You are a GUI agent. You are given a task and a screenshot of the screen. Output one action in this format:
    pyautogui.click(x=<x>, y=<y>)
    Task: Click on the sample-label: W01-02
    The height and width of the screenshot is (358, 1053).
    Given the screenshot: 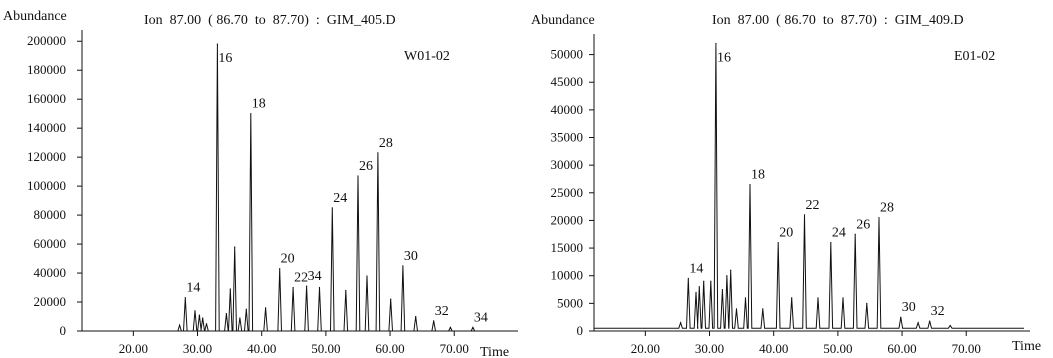 What is the action you would take?
    pyautogui.click(x=427, y=56)
    